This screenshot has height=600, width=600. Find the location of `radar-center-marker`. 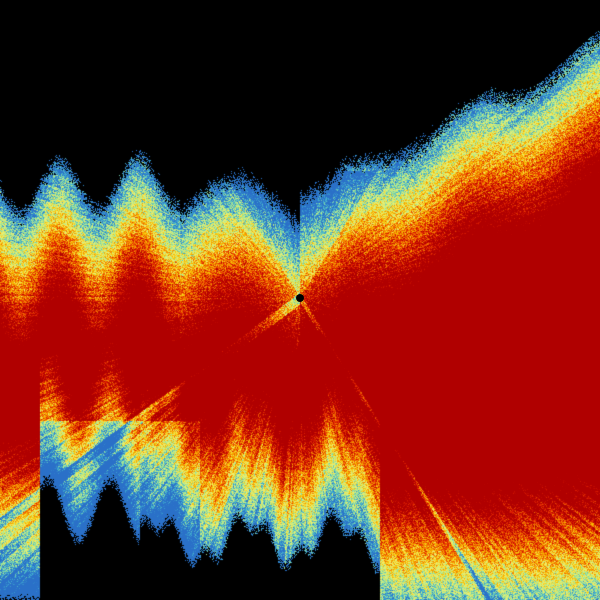

radar-center-marker is located at coordinates (300, 298).